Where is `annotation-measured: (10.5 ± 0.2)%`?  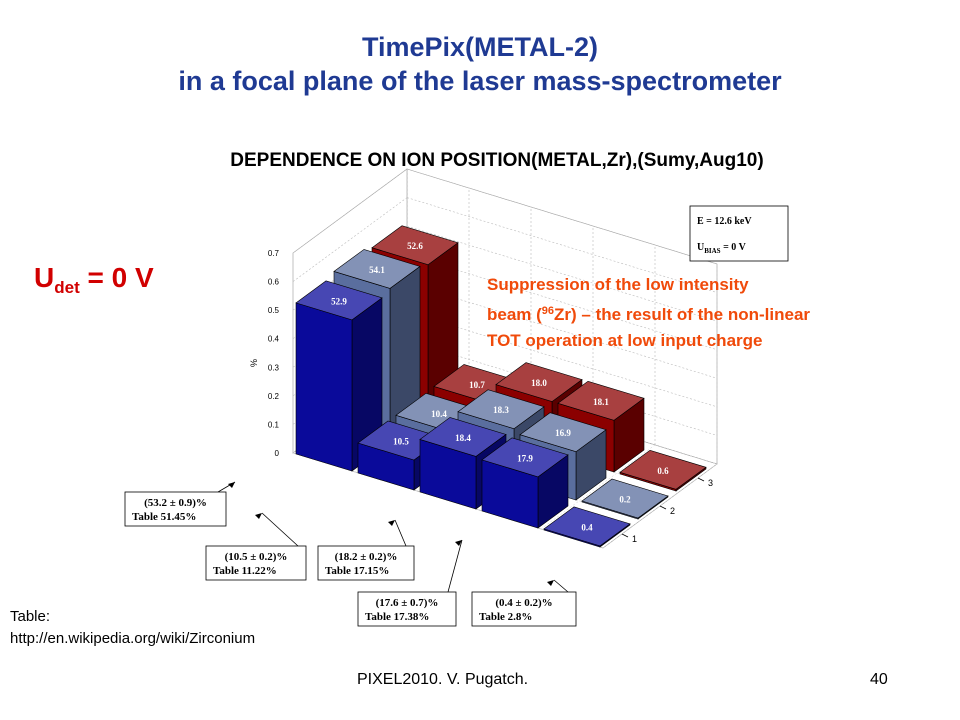 annotation-measured: (10.5 ± 0.2)% is located at coordinates (256, 557).